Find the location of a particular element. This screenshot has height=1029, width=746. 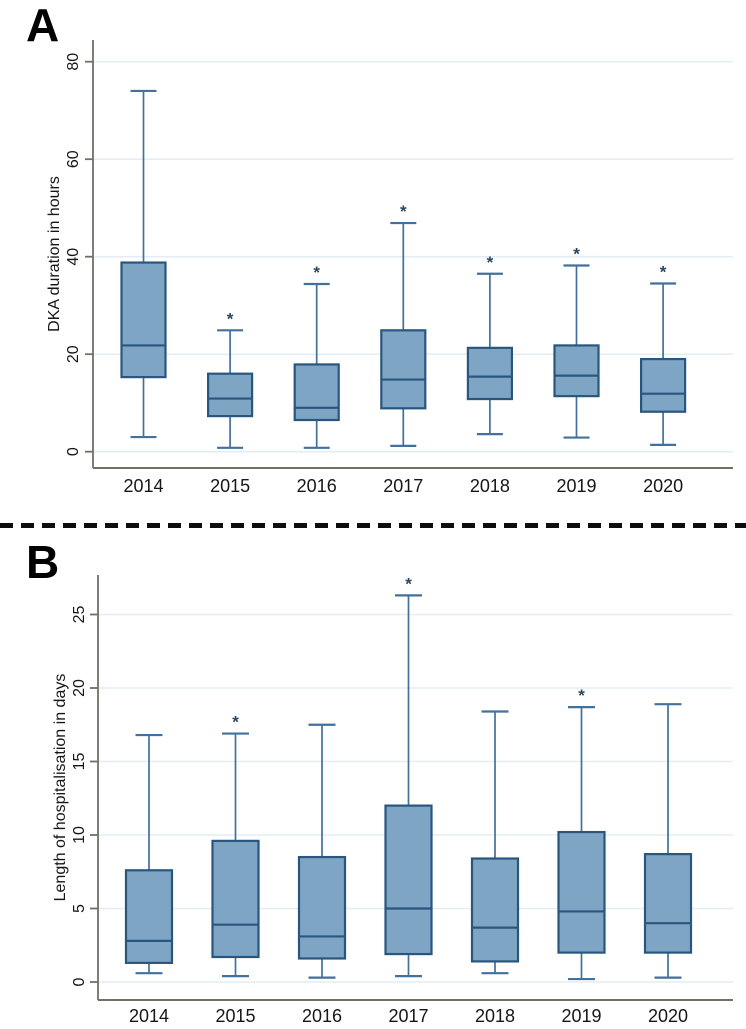

boxplot-2018: 2018 is located at coordinates (495, 868).